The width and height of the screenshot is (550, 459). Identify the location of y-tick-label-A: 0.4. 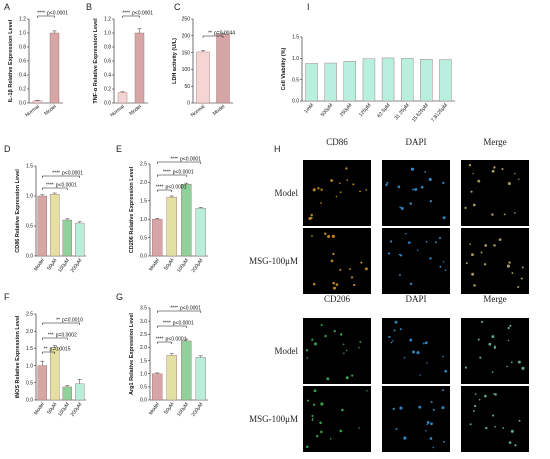
(22, 76).